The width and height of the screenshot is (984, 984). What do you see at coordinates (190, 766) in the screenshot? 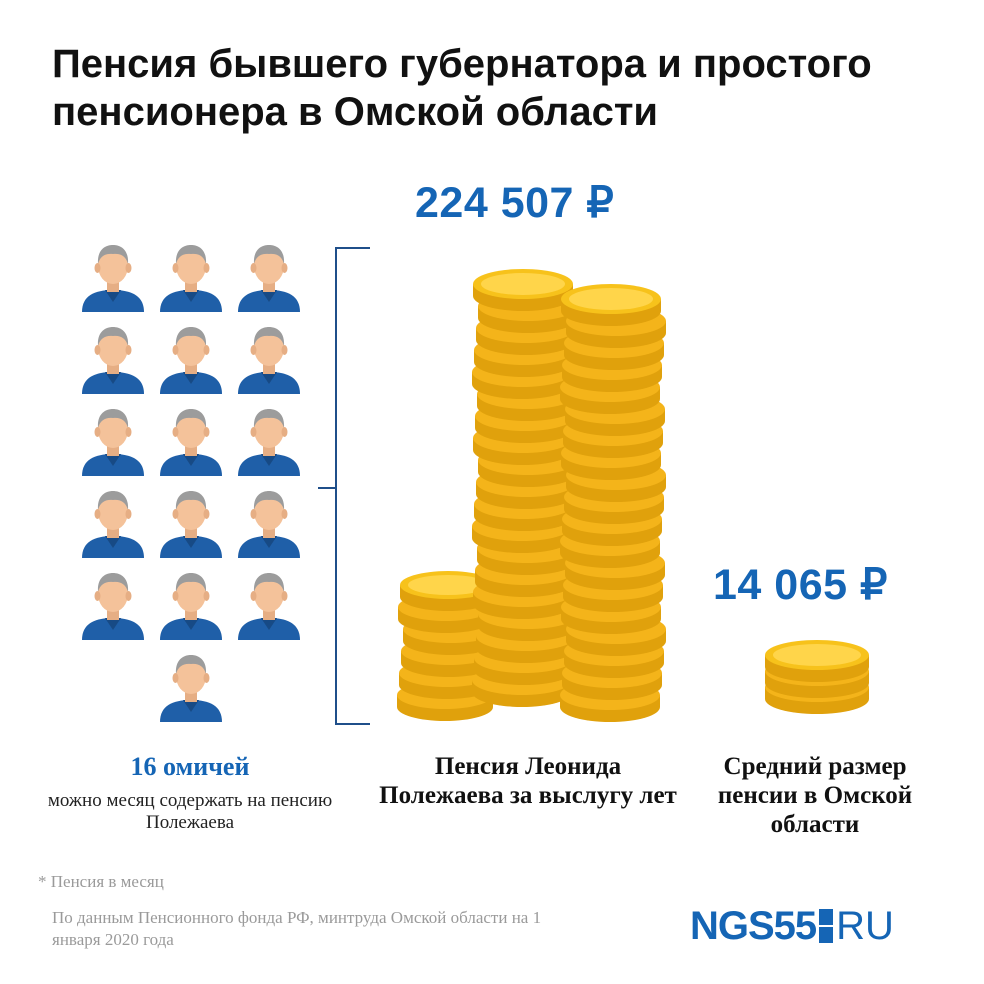
I see `count-headline: 16 омичей` at bounding box center [190, 766].